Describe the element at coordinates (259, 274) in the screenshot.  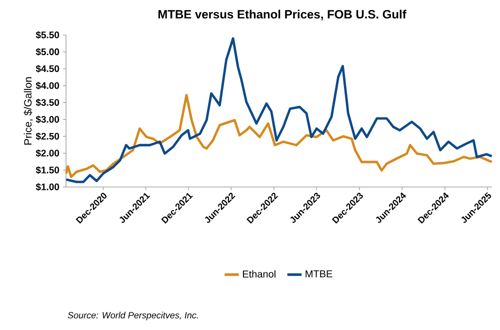
I see `legend-label: Ethanol` at that location.